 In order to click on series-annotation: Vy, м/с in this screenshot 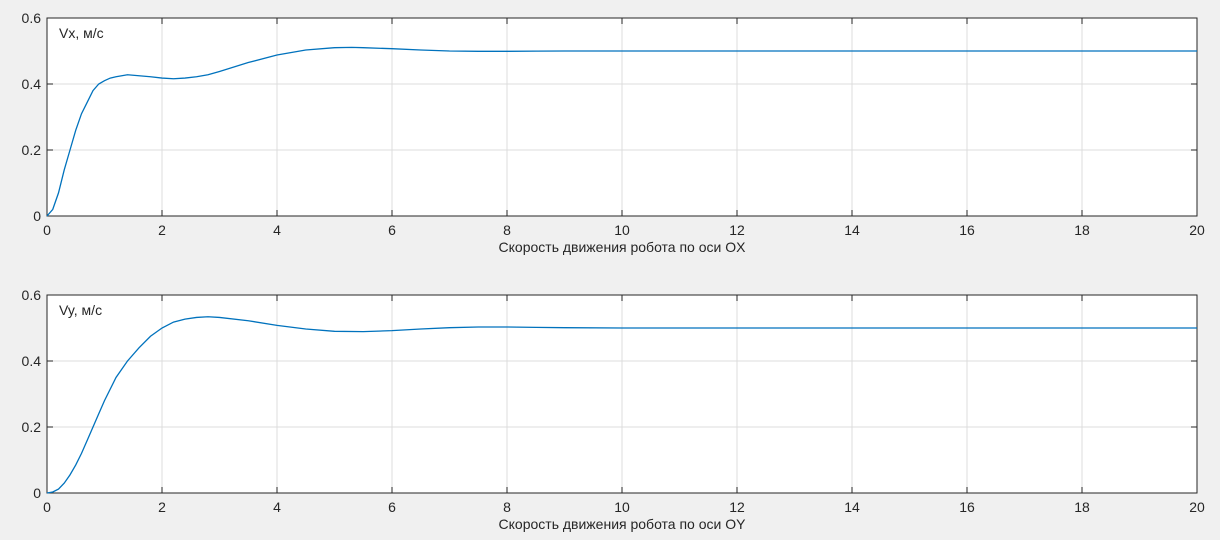, I will do `click(80, 310)`.